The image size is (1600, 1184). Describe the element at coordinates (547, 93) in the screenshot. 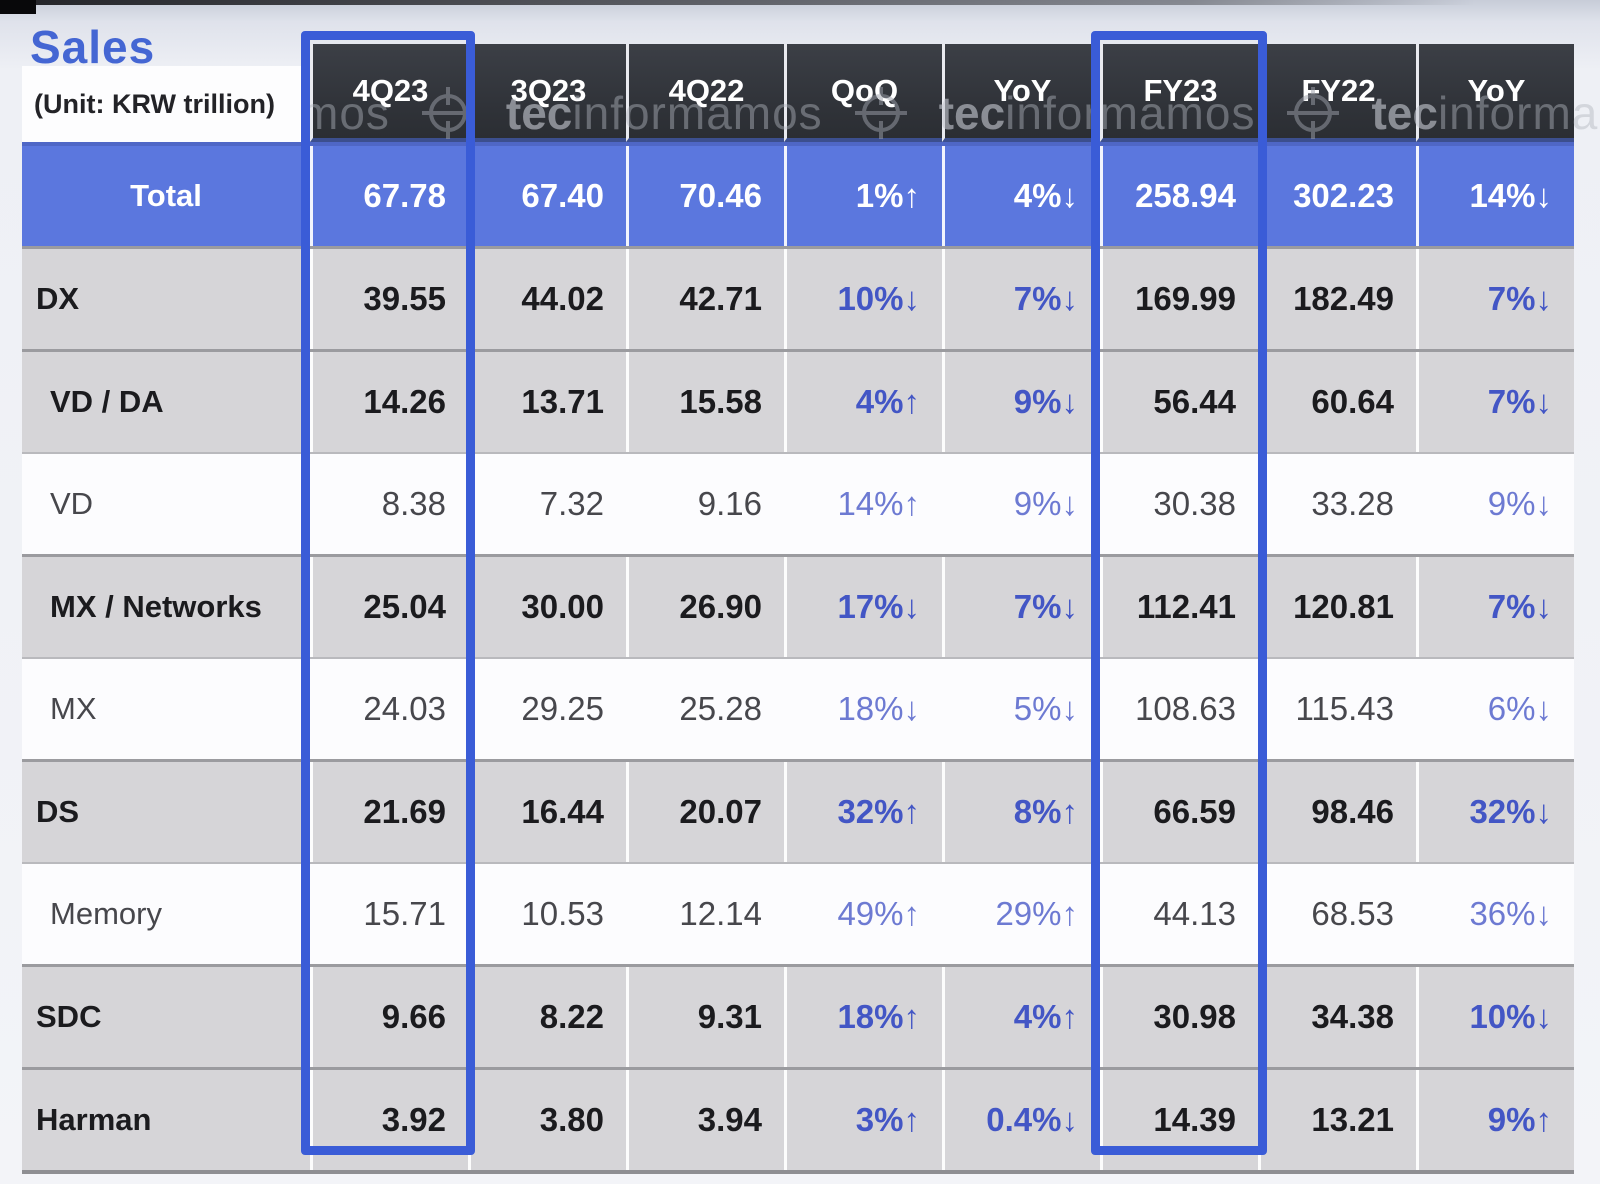

I see `column-header-3q23: 3Q23` at that location.